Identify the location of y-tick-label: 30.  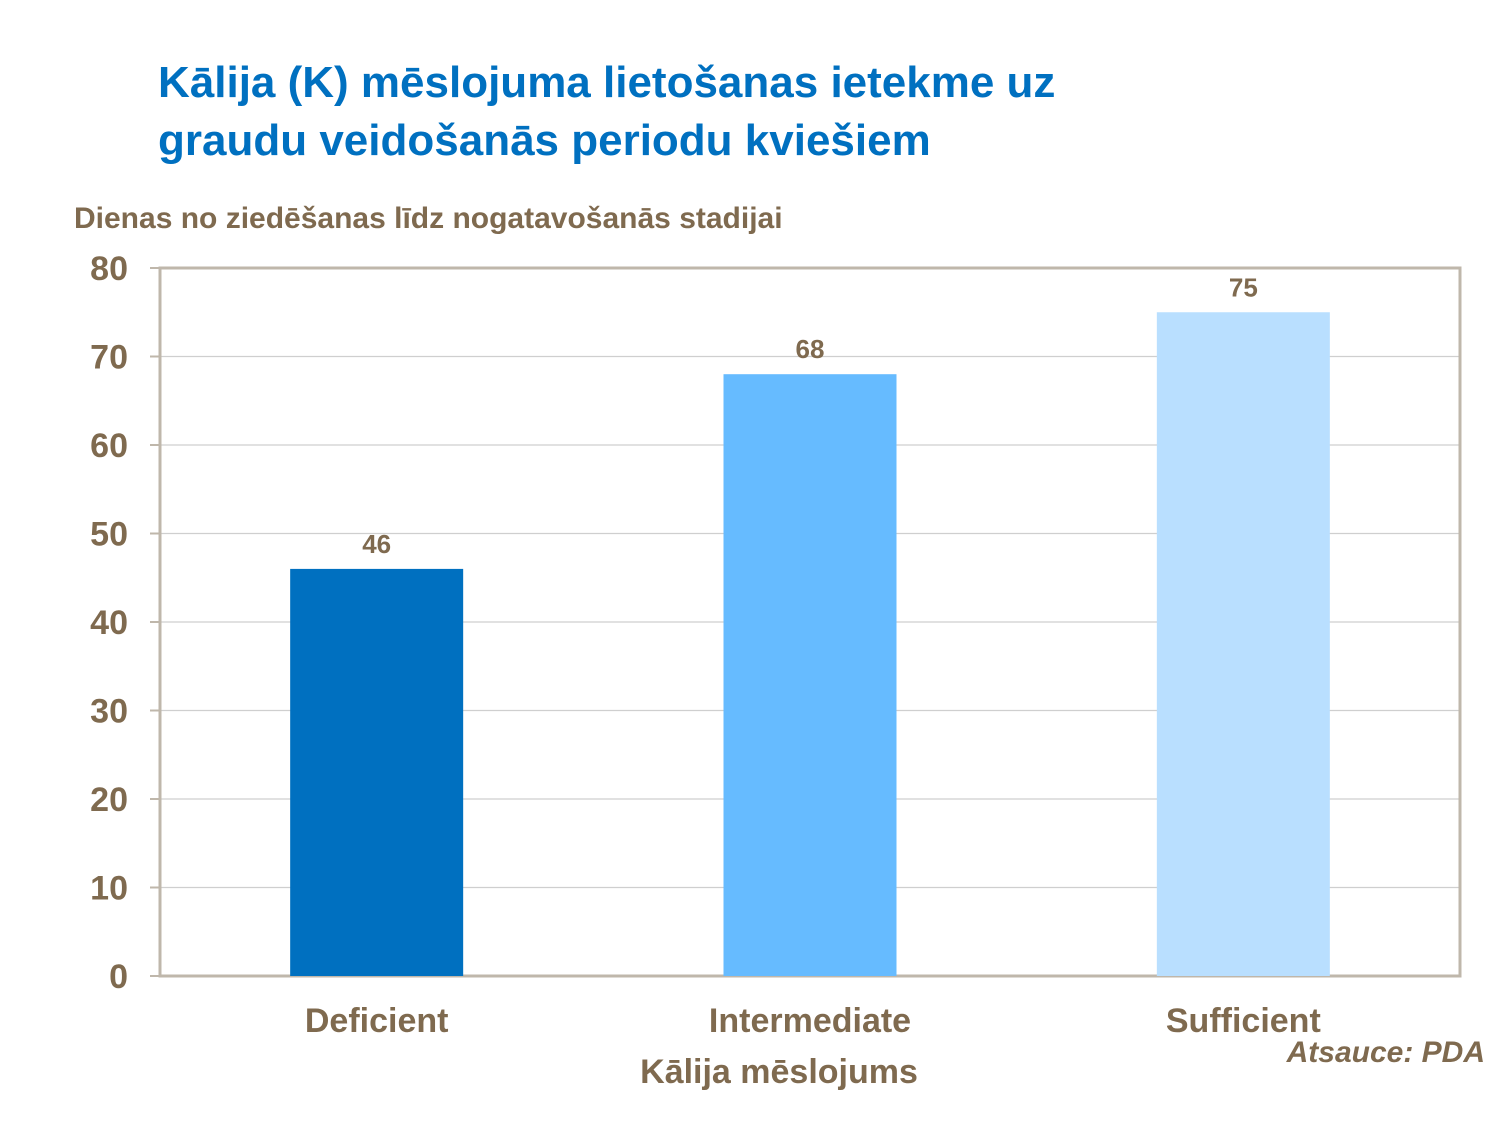
(109, 712).